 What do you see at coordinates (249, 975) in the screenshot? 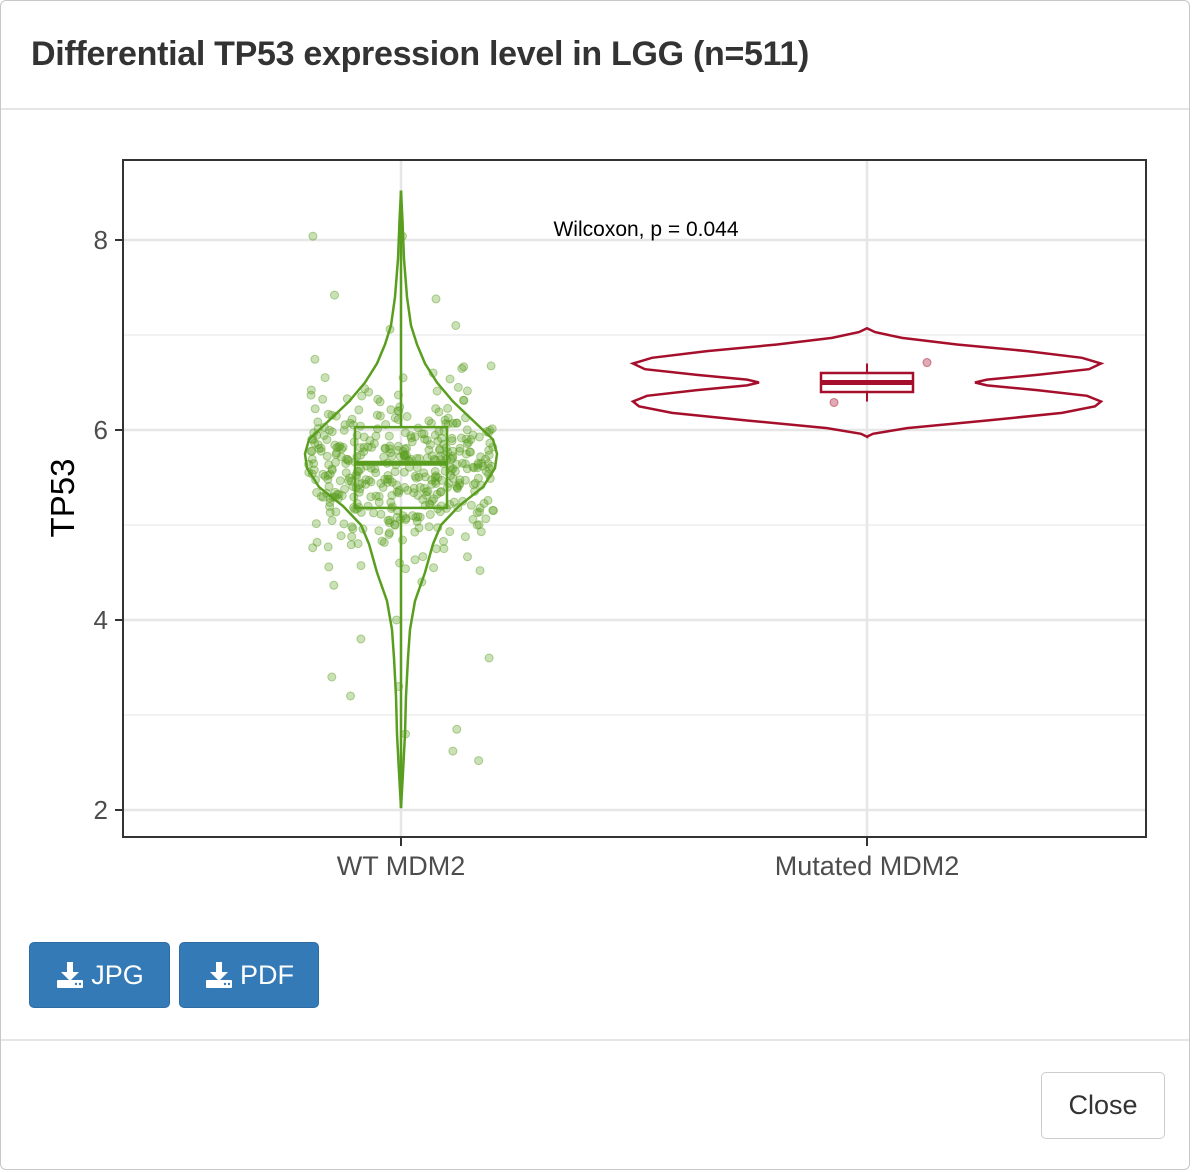
I see `download-pdf-button: PDF` at bounding box center [249, 975].